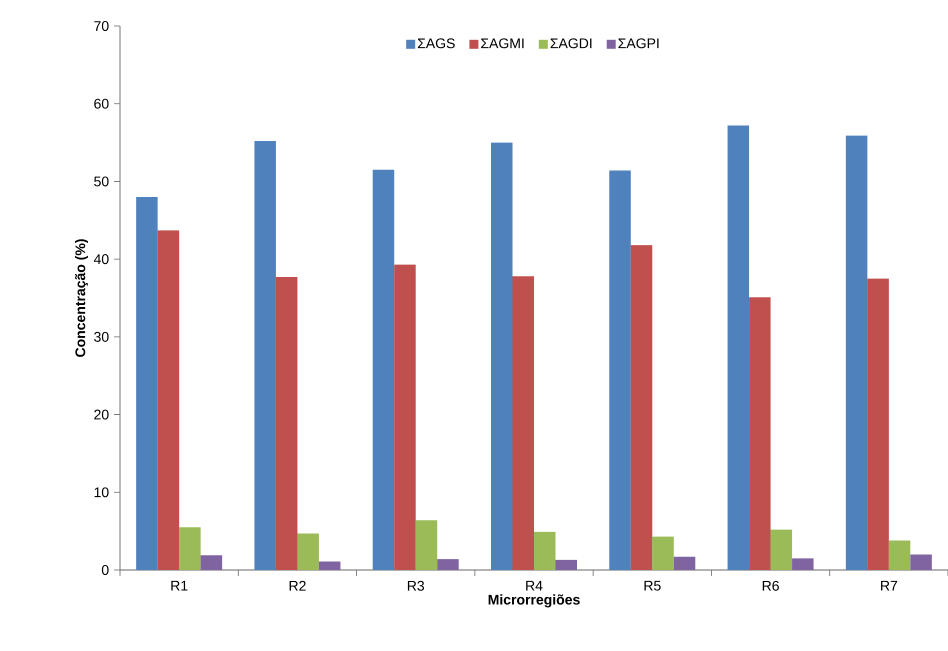  What do you see at coordinates (889, 585) in the screenshot?
I see `x-tick-label: R7` at bounding box center [889, 585].